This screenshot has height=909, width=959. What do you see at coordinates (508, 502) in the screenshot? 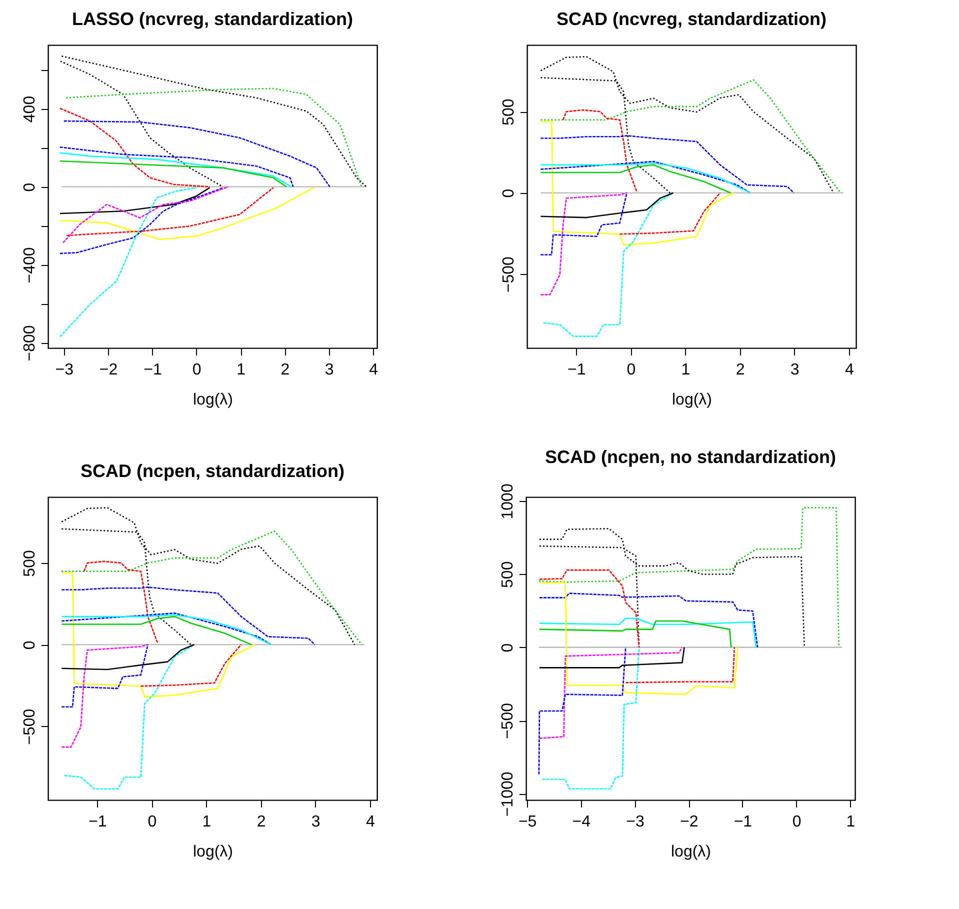
I see `y-tick-label: 1000` at bounding box center [508, 502].